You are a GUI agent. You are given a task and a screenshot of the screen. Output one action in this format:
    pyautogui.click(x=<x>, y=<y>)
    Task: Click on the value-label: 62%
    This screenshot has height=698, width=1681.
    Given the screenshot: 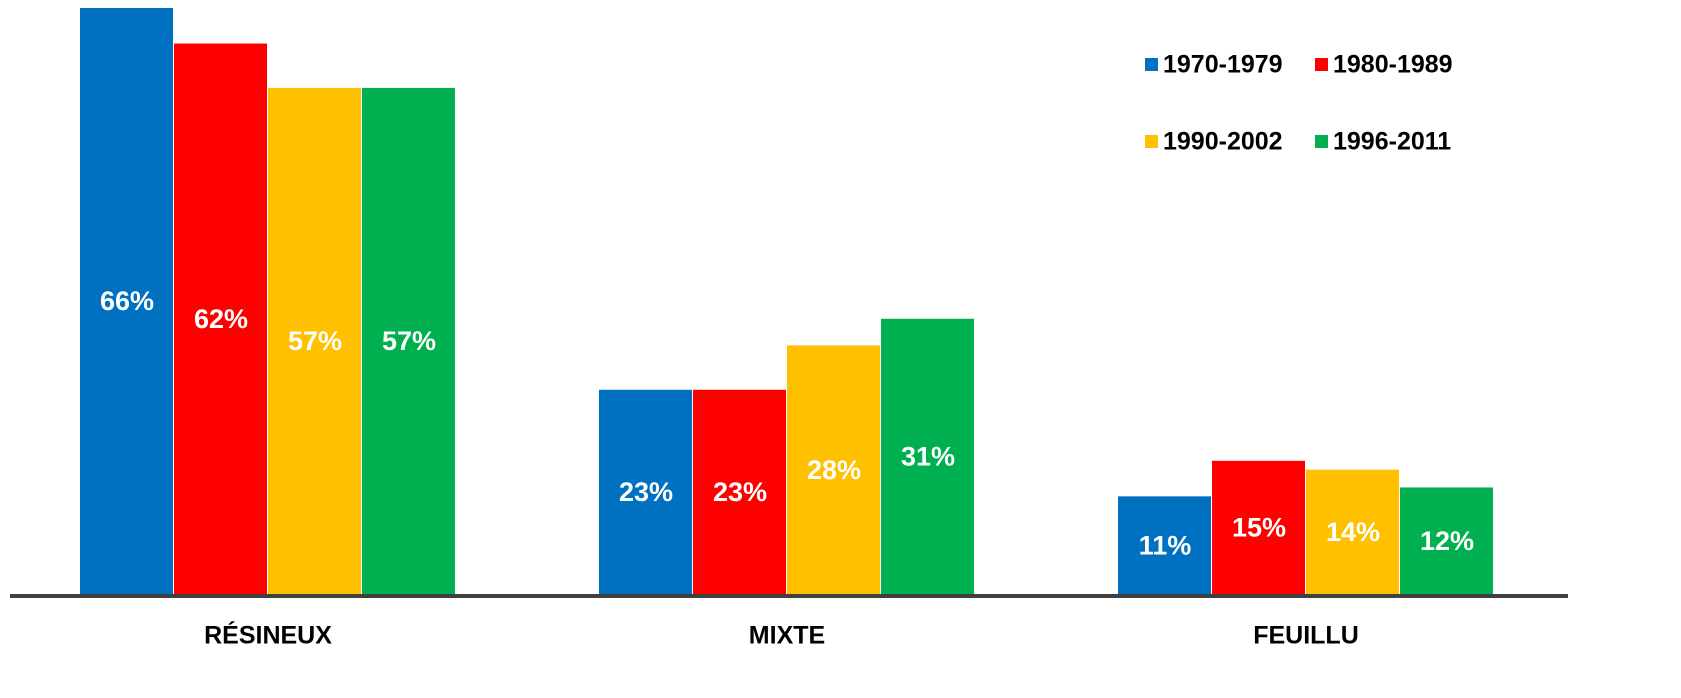 What is the action you would take?
    pyautogui.click(x=221, y=319)
    